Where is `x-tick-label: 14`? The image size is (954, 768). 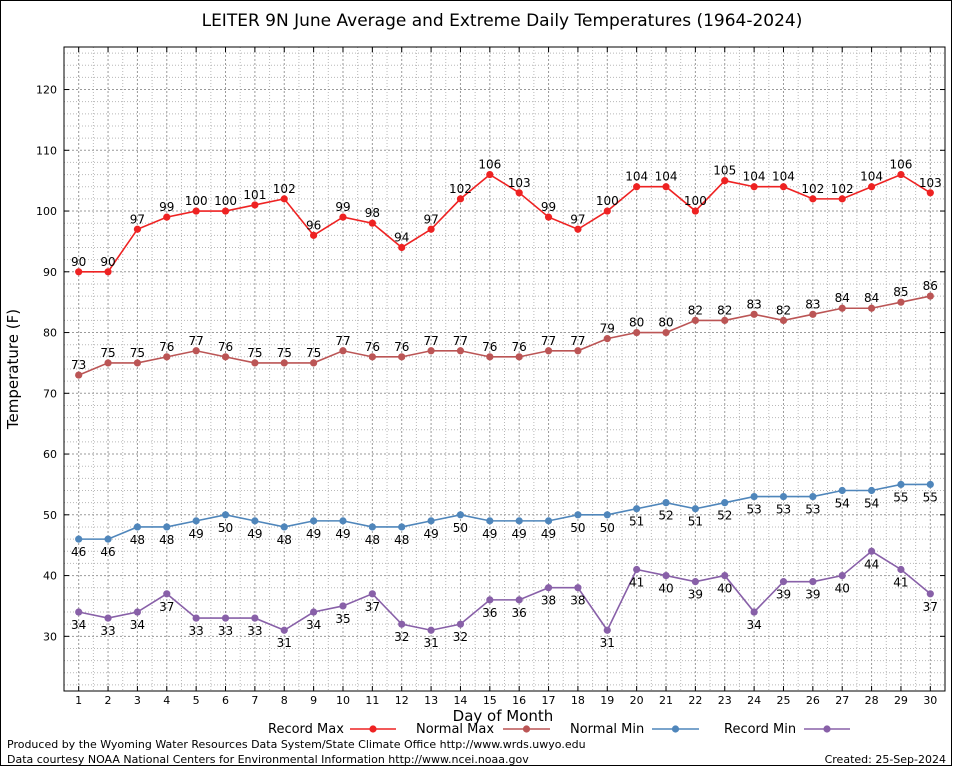 x-tick-label: 14 is located at coordinates (460, 700).